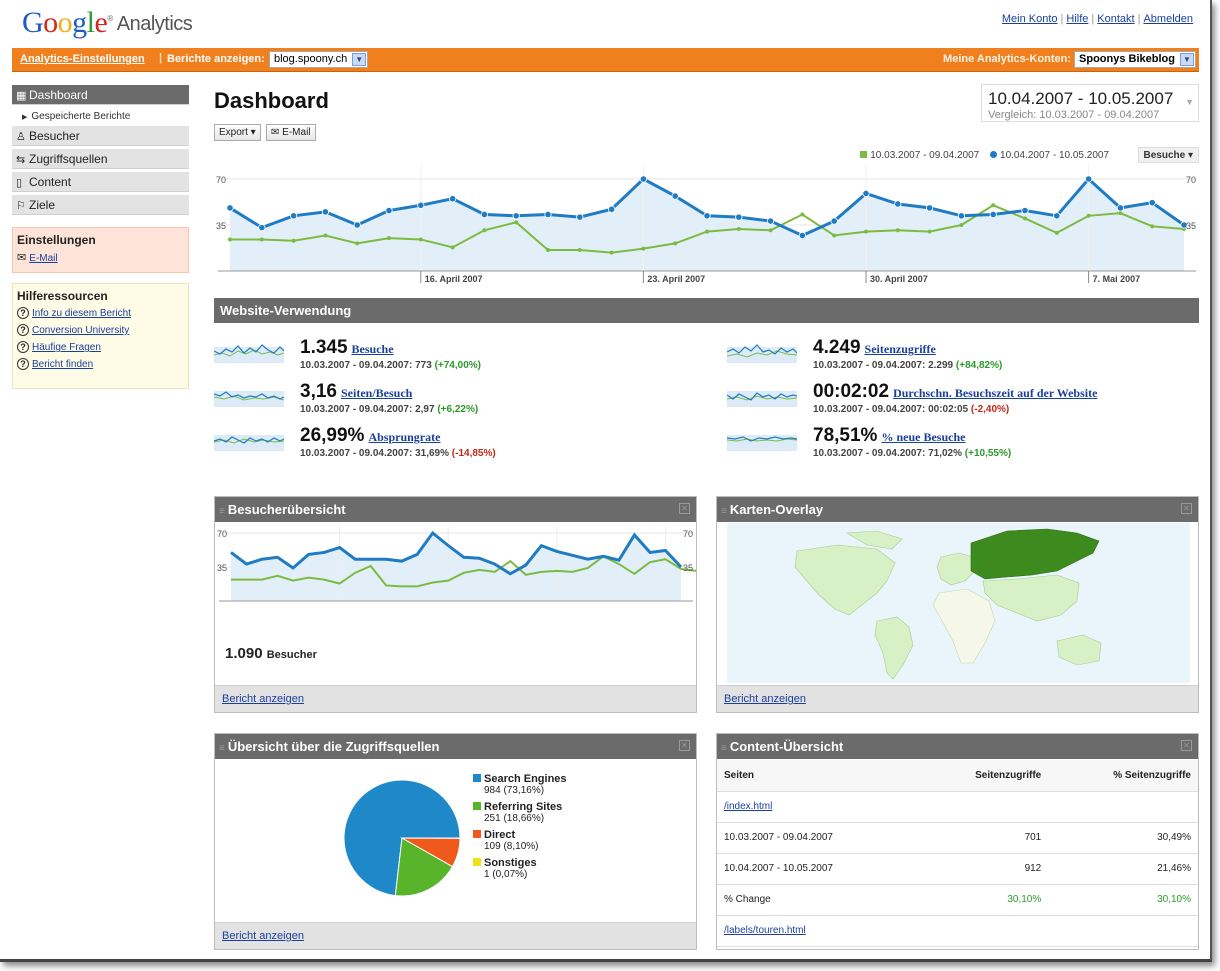 The height and width of the screenshot is (971, 1220). I want to click on help-link-conversion-university: Conversion University, so click(81, 330).